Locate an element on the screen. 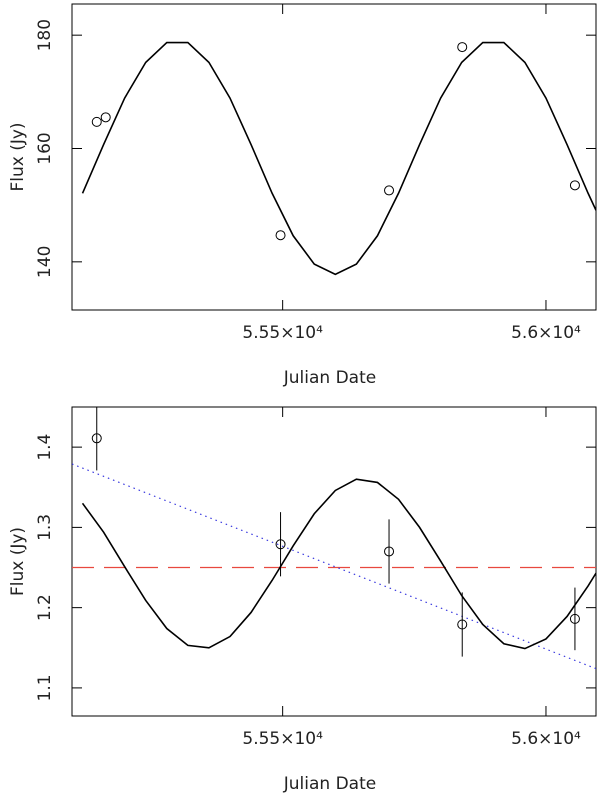 Image resolution: width=600 pixels, height=794 pixels. y-tick-label: 140 is located at coordinates (45, 262).